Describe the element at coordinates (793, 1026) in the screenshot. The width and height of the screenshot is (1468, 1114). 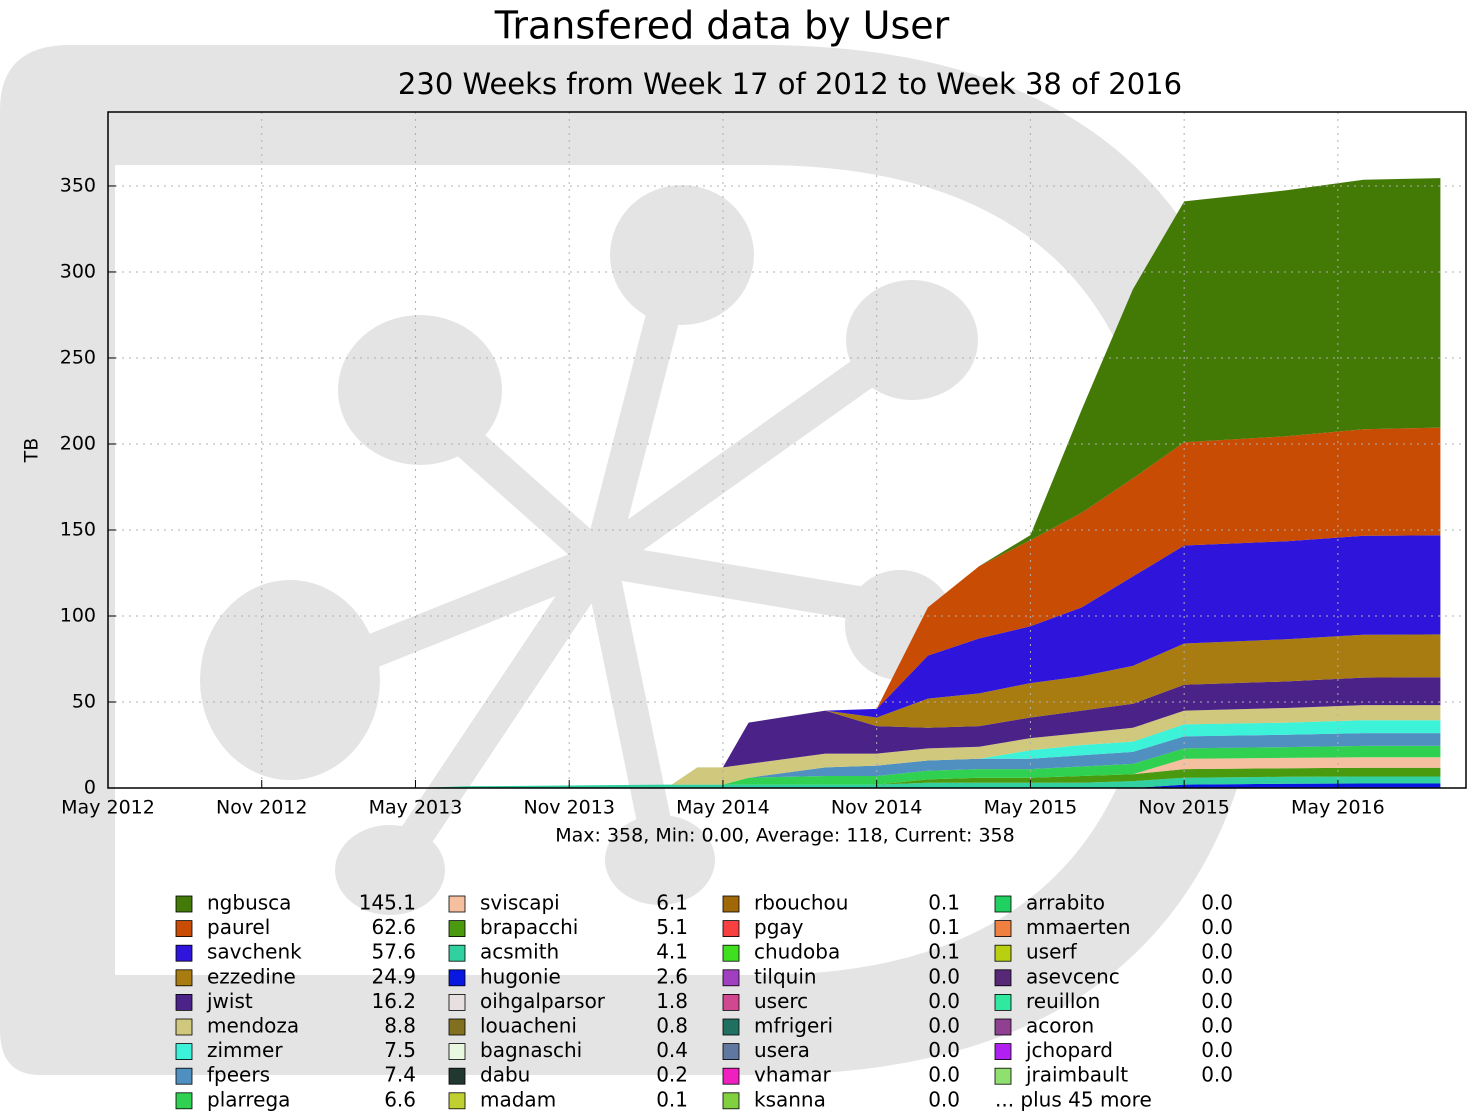
I see `legend-name: mfrigeri` at that location.